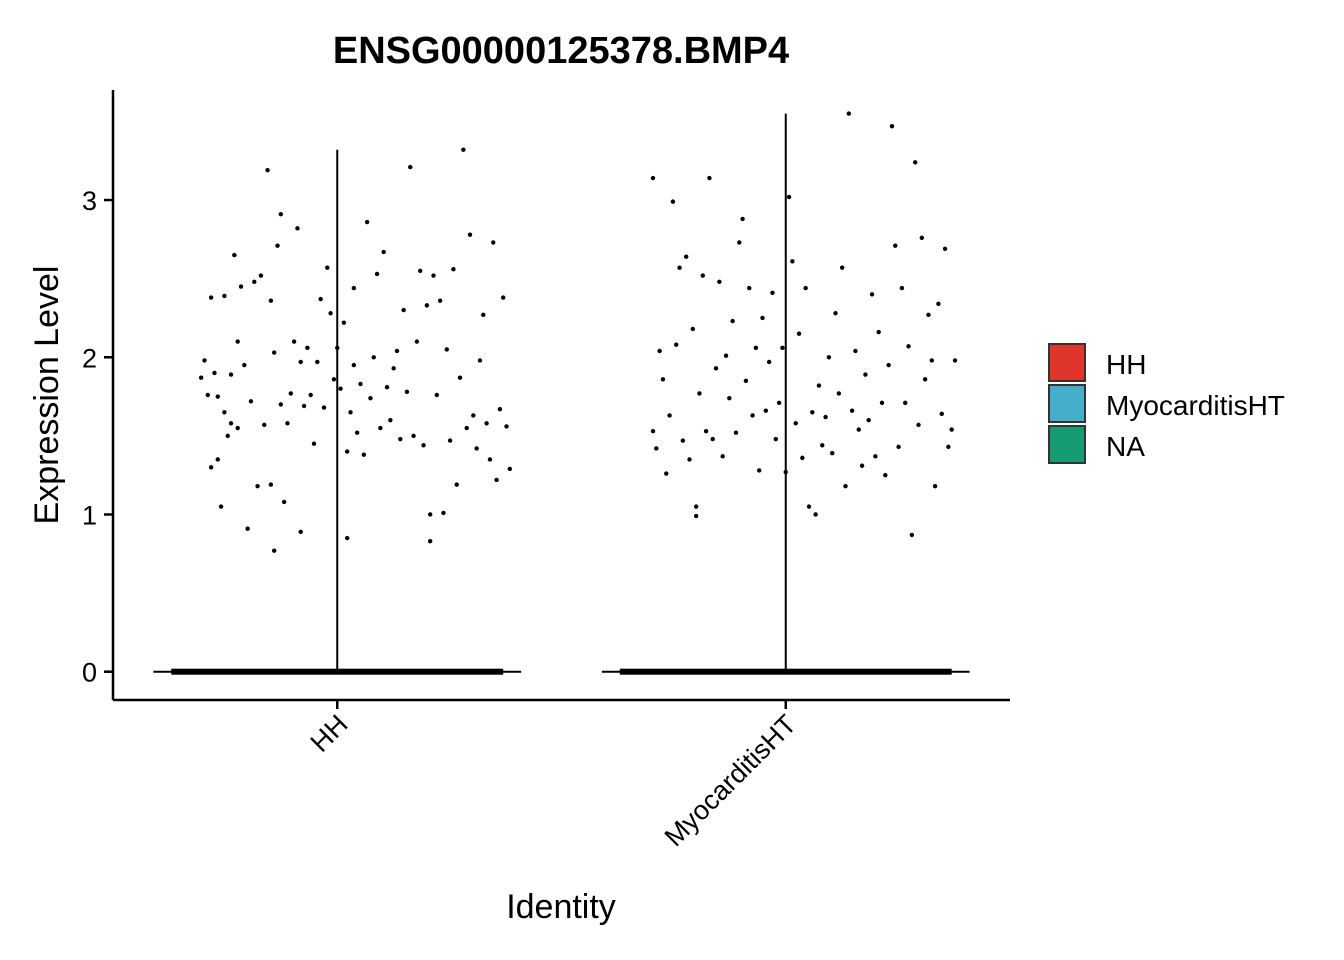  I want to click on y-tick-label: 3, so click(89, 201).